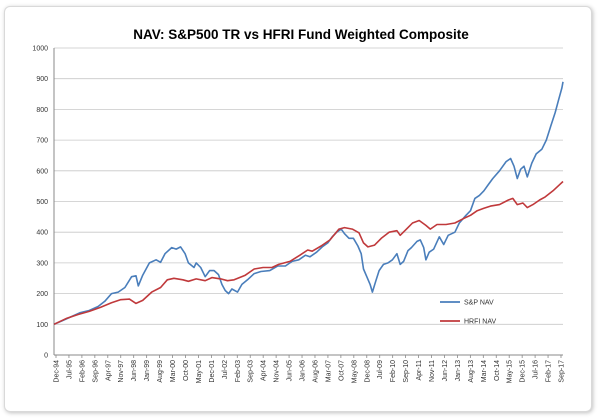  I want to click on x-tick-label: Mar-07, so click(328, 371).